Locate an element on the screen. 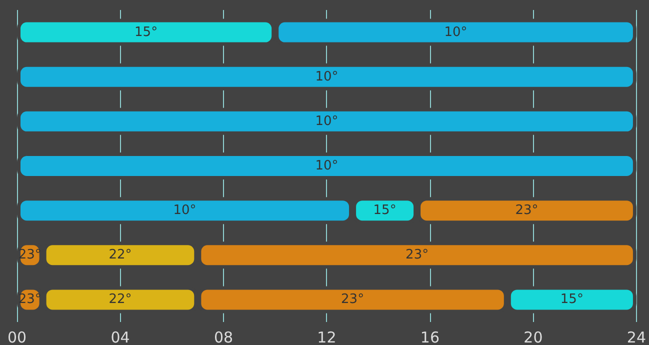 Image resolution: width=649 pixels, height=345 pixels. x-tick-label: 08 is located at coordinates (224, 336).